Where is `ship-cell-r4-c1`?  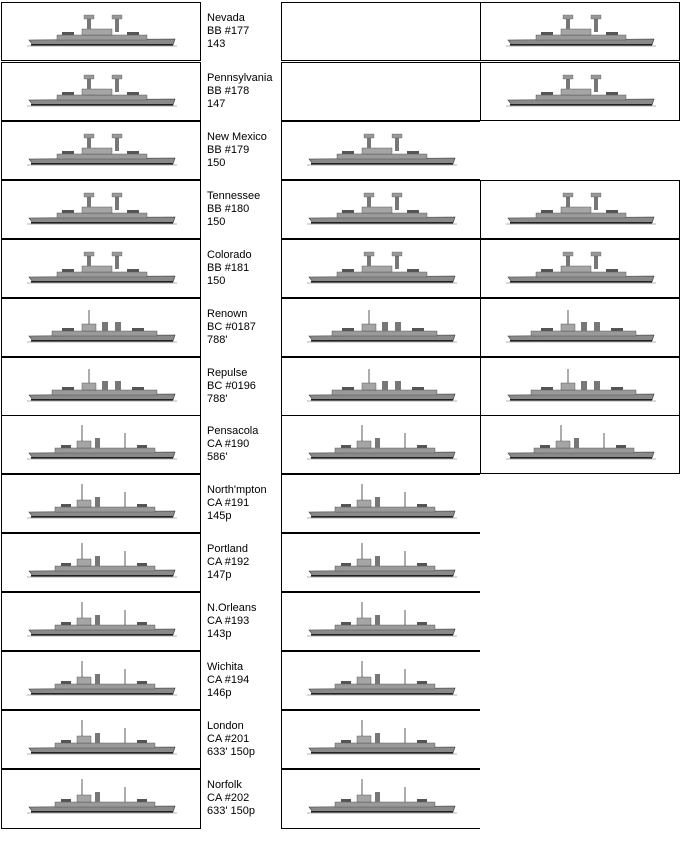
ship-cell-r4-c1 is located at coordinates (381, 268).